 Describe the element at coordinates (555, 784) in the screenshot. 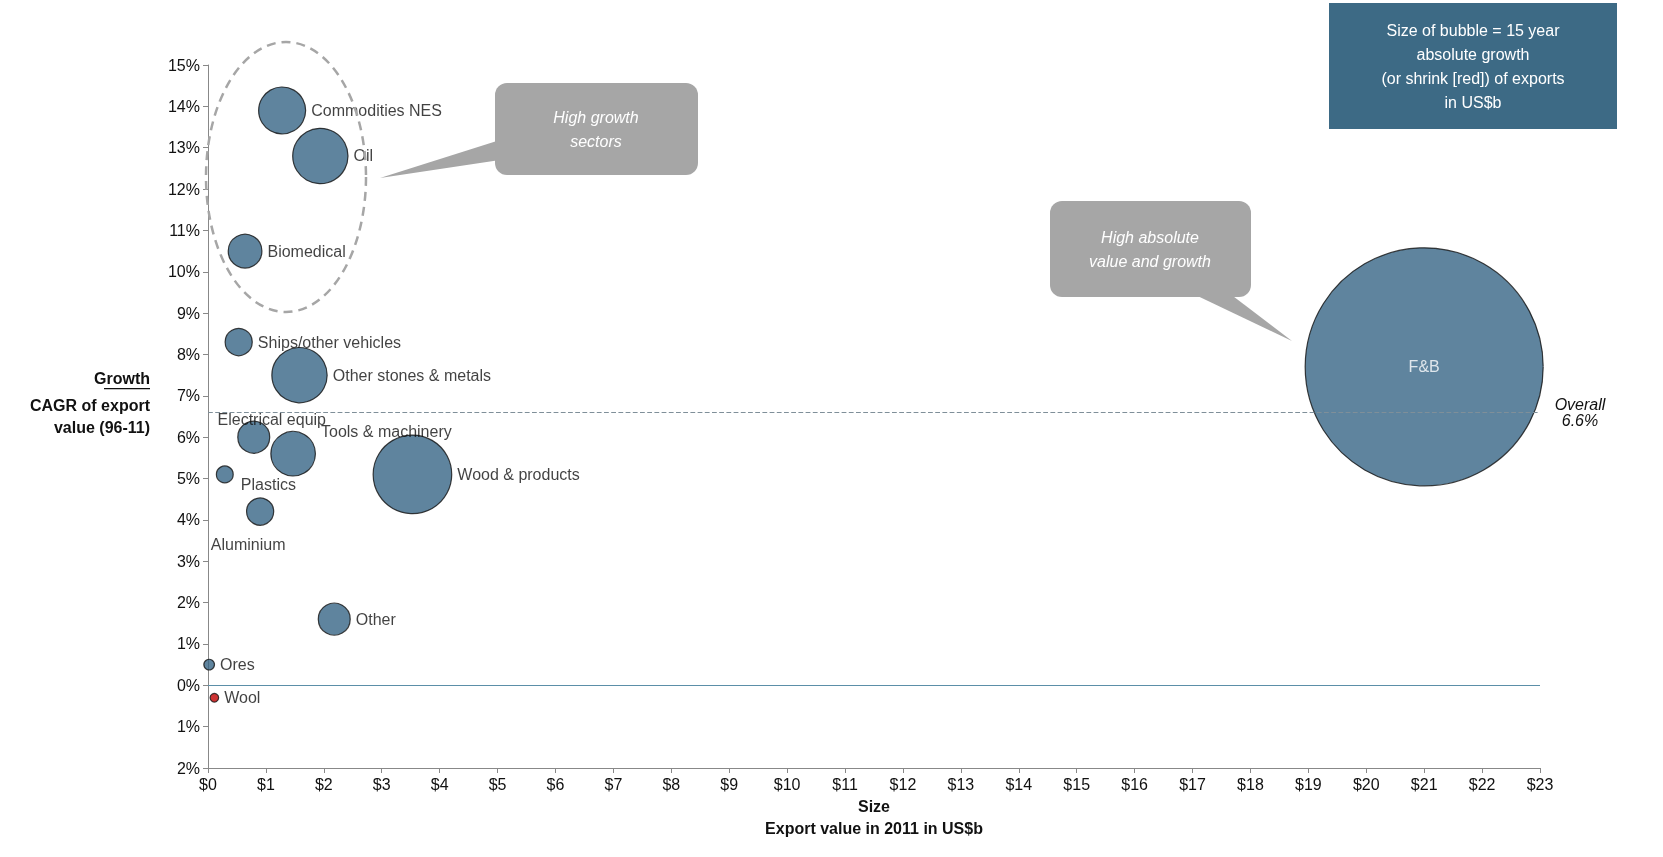

I see `x-tick-label: $6` at that location.